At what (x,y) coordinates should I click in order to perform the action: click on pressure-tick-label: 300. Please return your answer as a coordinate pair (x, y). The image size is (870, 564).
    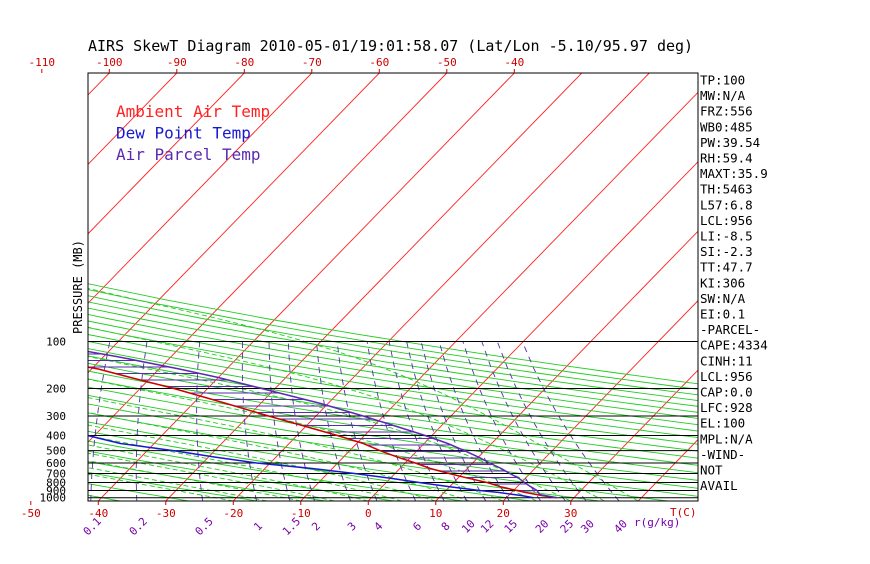
    Looking at the image, I should click on (56, 416).